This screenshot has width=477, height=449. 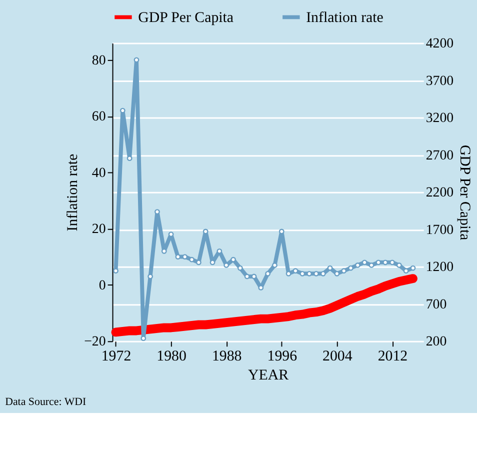 I want to click on source-note: Data Source: WDI, so click(x=46, y=402).